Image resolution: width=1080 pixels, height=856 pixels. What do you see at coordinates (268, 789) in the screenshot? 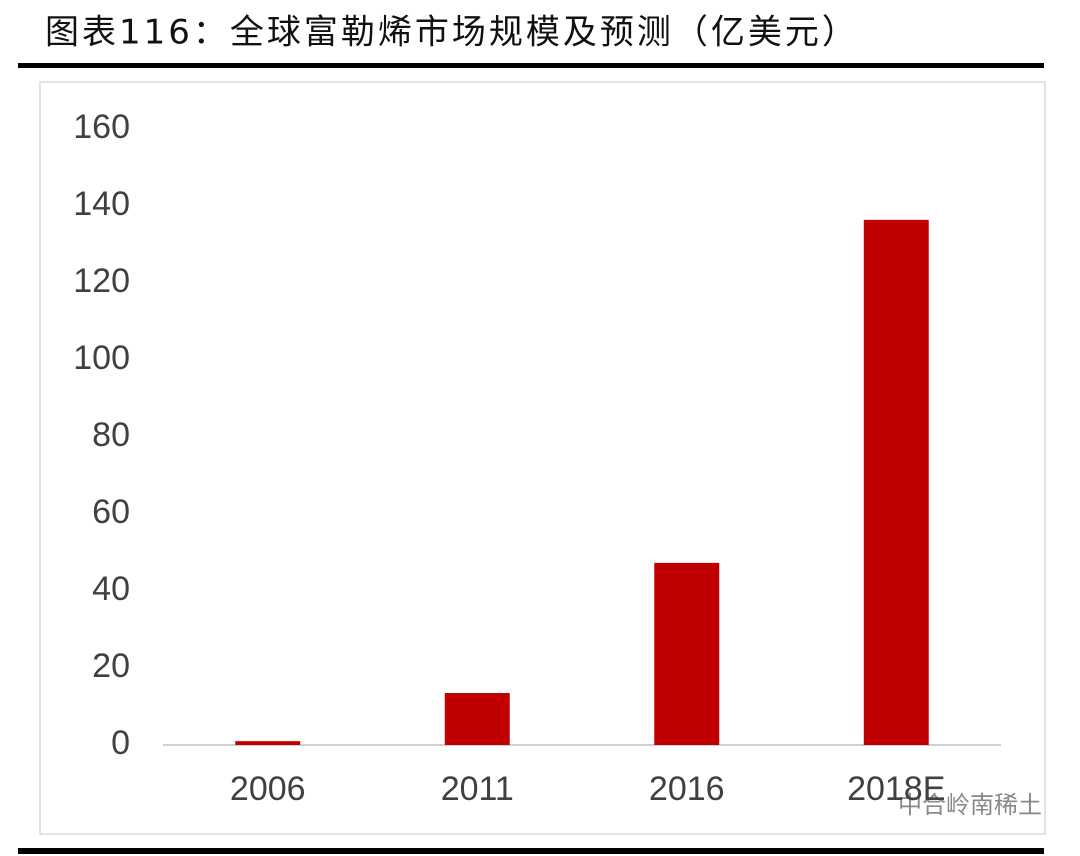
I see `x-tick-label: 2006` at bounding box center [268, 789].